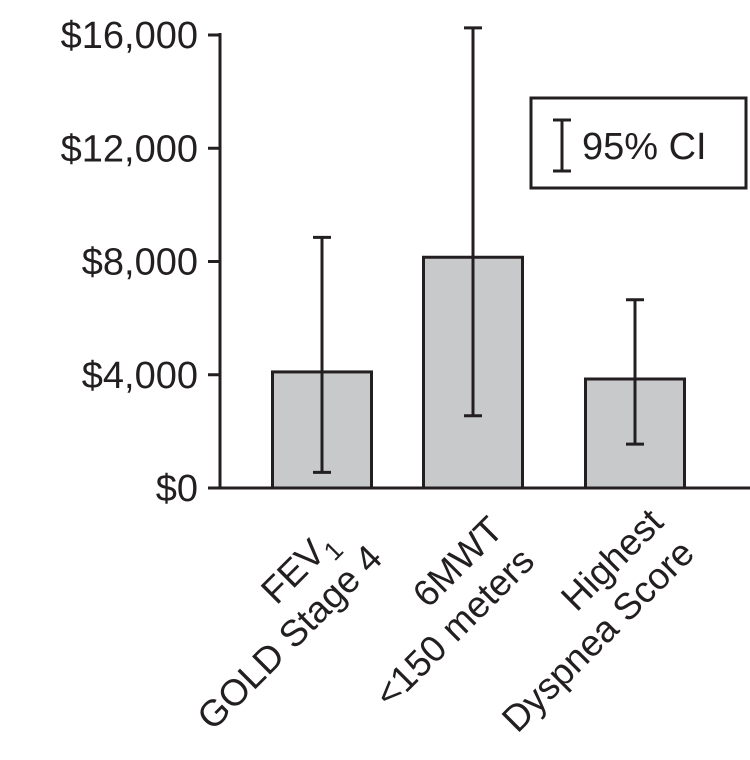 This screenshot has height=760, width=750. Describe the element at coordinates (140, 376) in the screenshot. I see `y-tick-label-1: $4,000` at that location.